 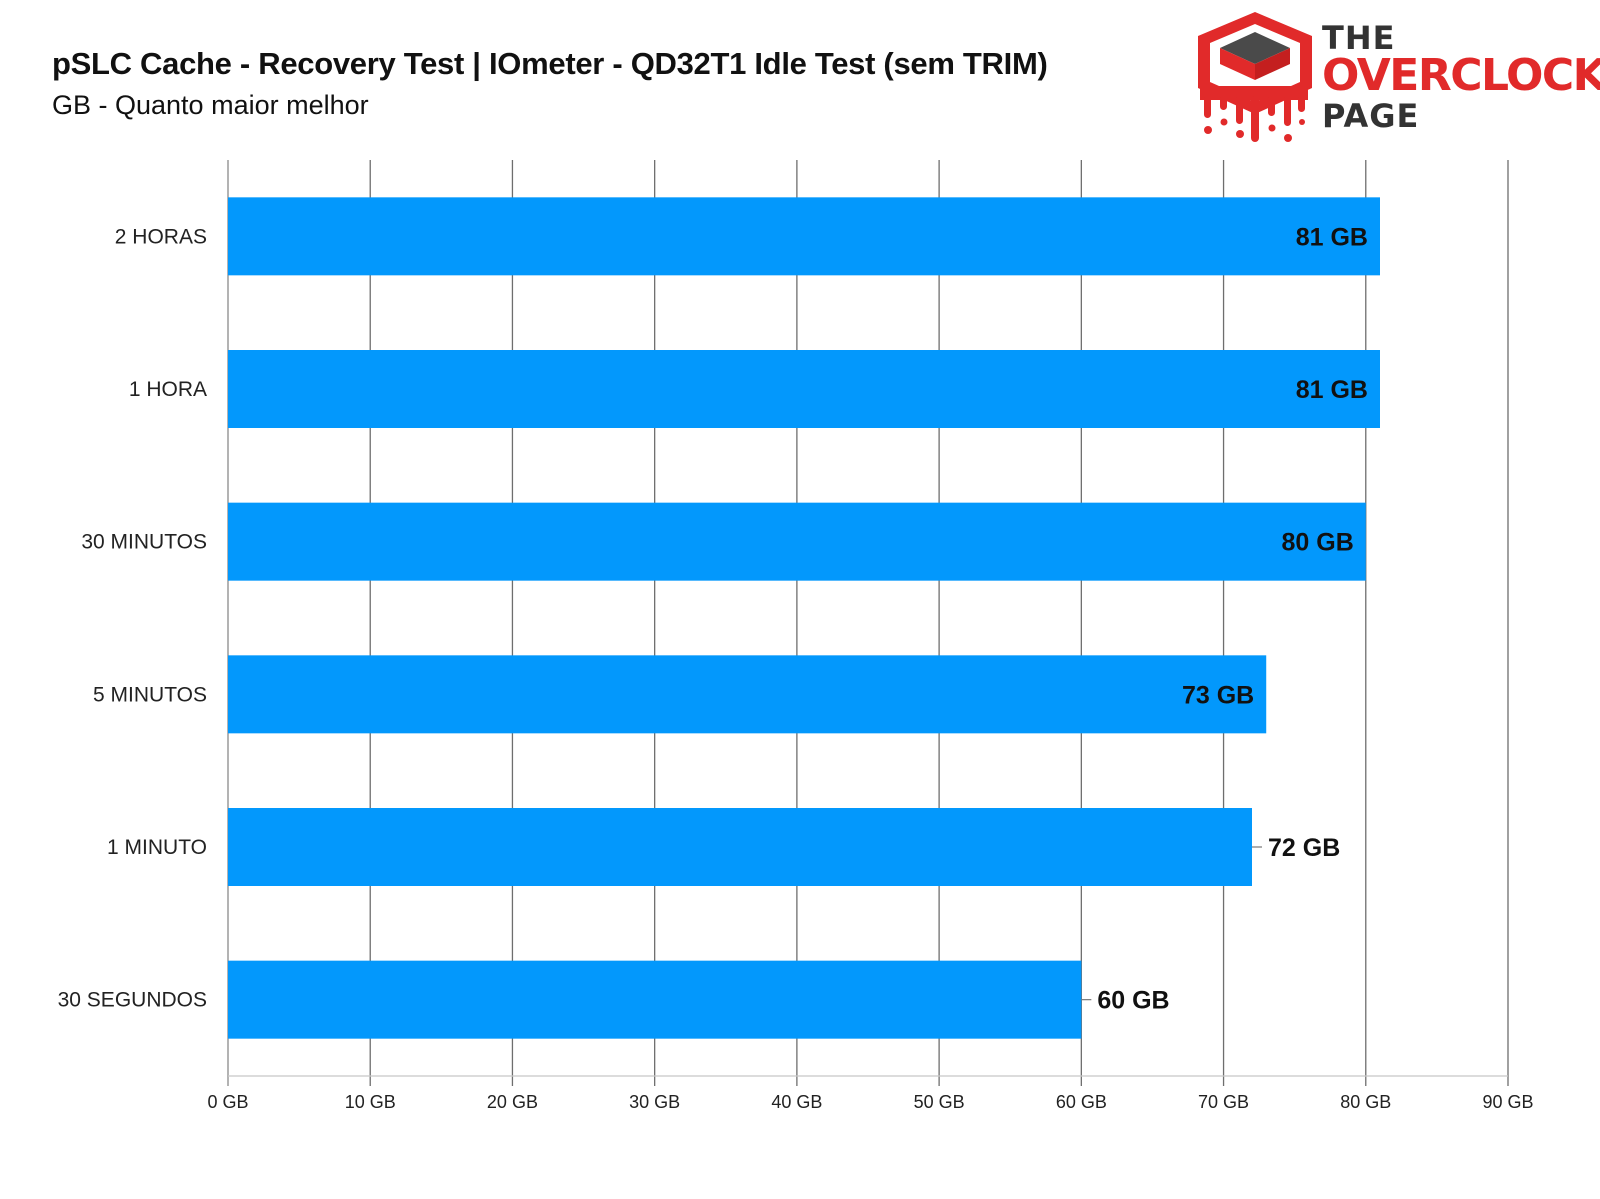 I want to click on data-label: 80 GB, so click(x=1318, y=543).